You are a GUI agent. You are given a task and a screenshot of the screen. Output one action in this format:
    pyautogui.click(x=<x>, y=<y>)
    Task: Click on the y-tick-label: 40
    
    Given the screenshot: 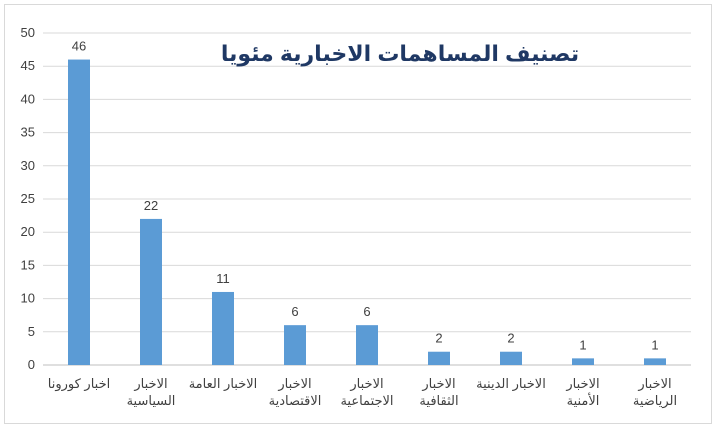 What is the action you would take?
    pyautogui.click(x=28, y=98)
    